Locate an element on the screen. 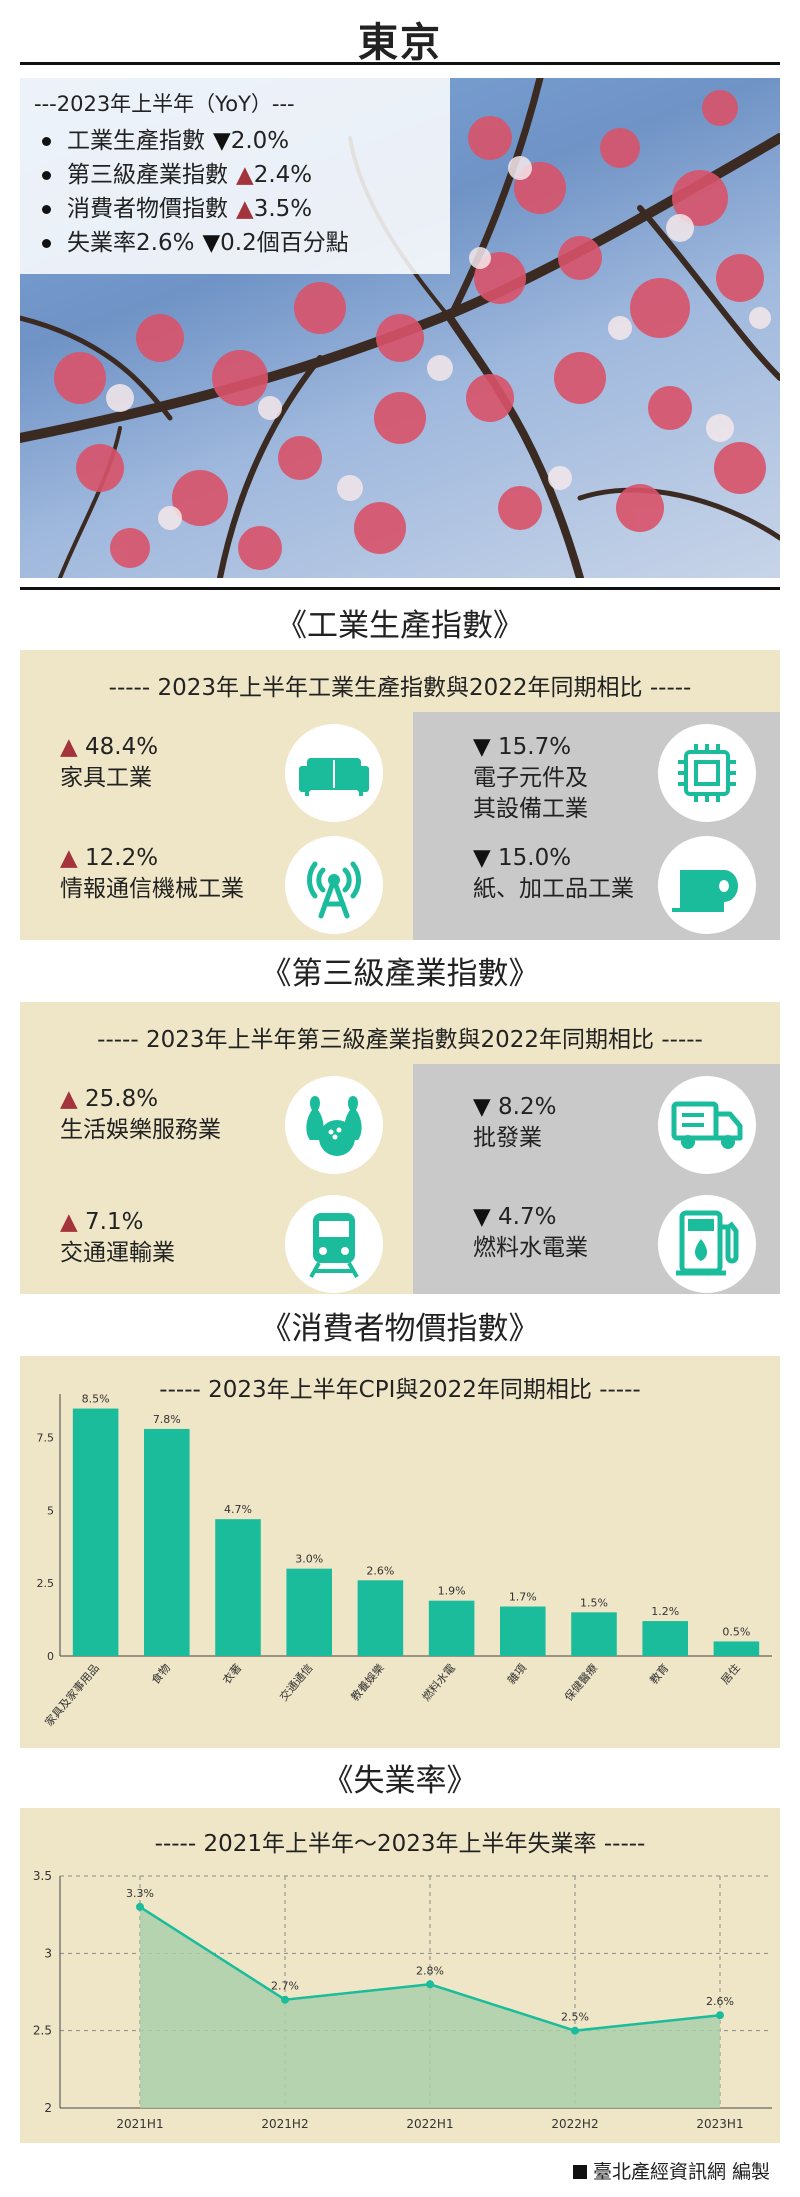  x-tick-label: 居住 is located at coordinates (730, 1674).